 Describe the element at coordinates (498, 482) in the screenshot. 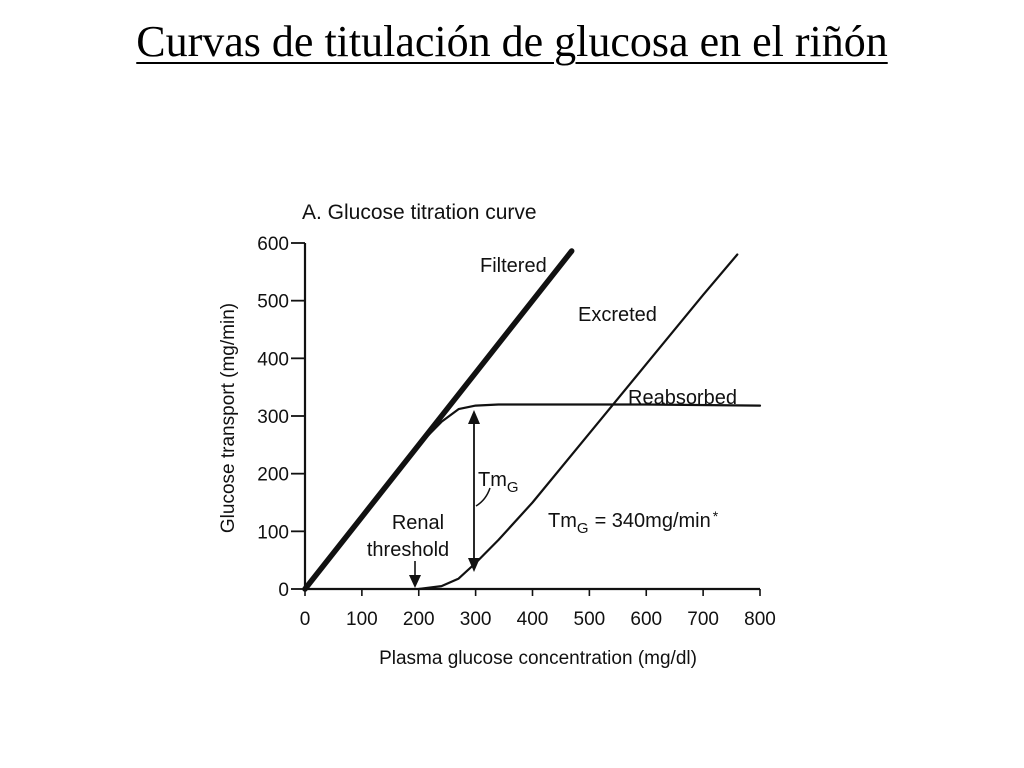

I see `tmg-label: TmG` at that location.